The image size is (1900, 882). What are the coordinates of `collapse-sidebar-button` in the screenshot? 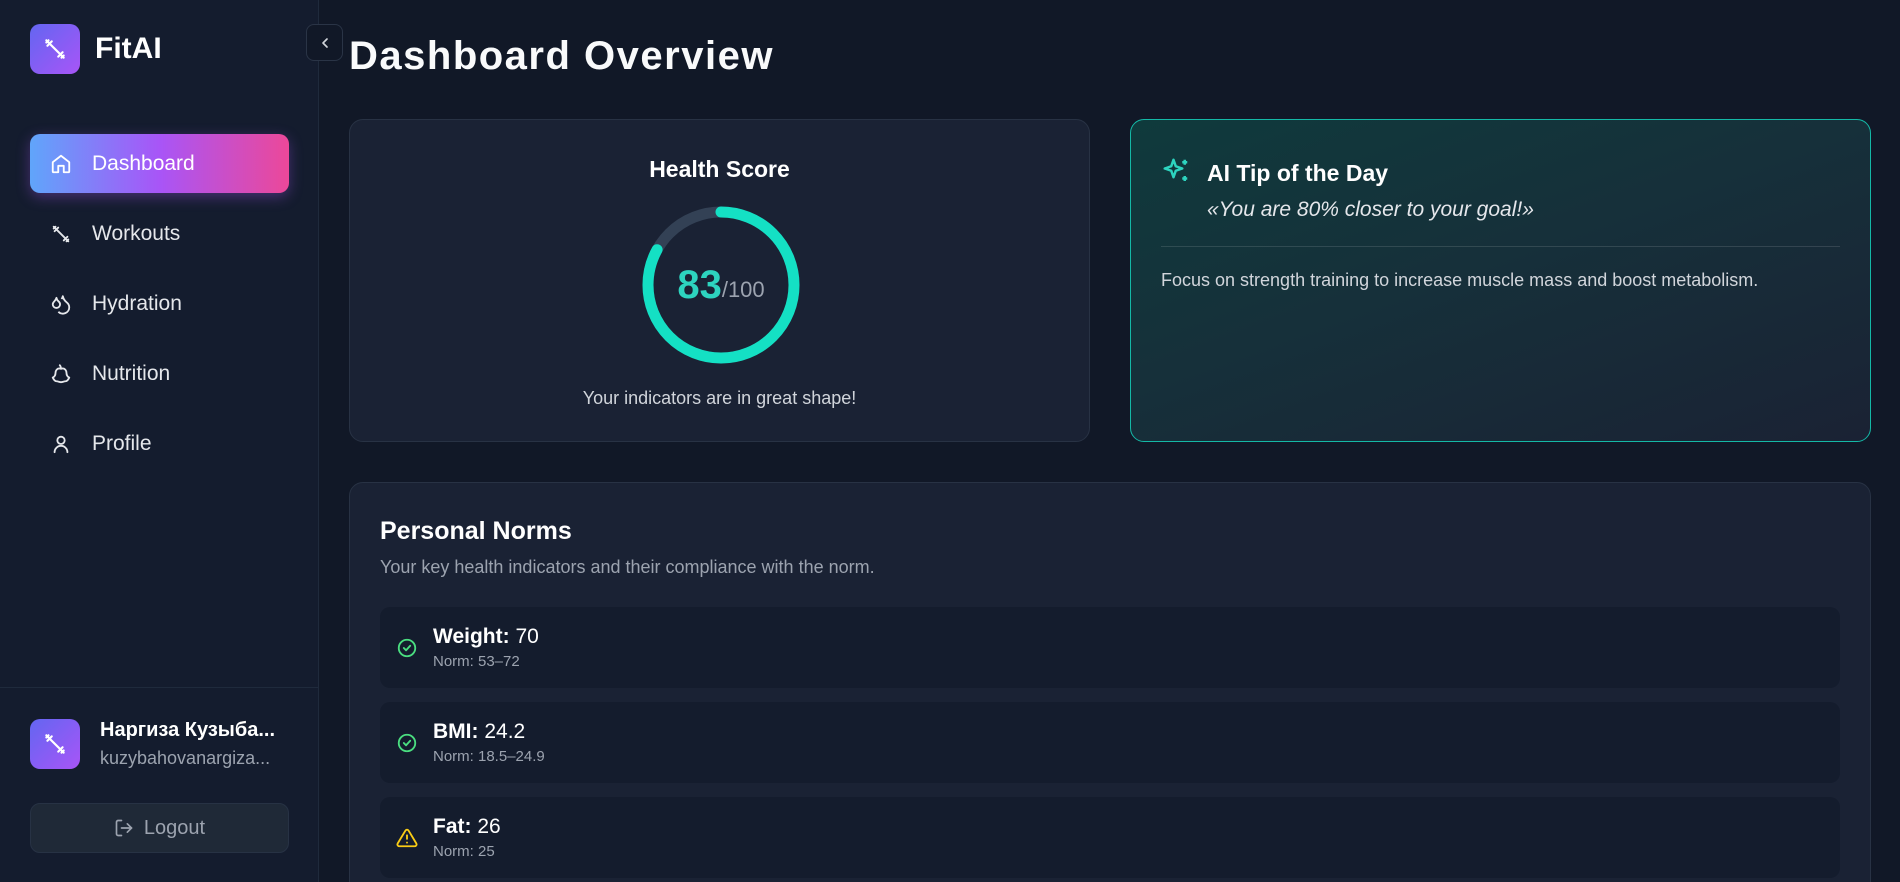 It's located at (324, 42).